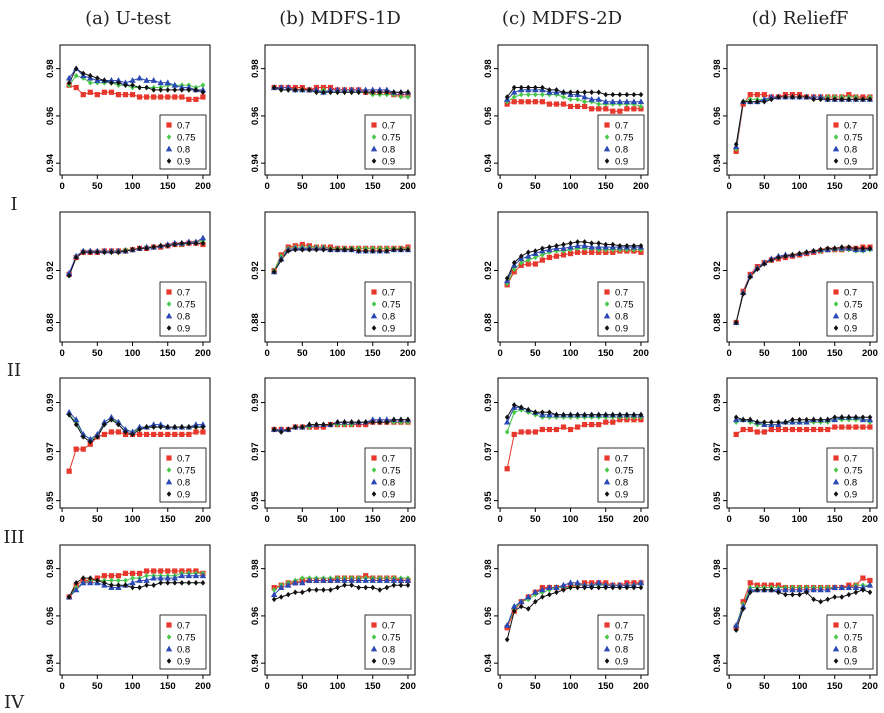 This screenshot has height=713, width=884. Describe the element at coordinates (717, 270) in the screenshot. I see `y-tick-label: 0.92` at that location.